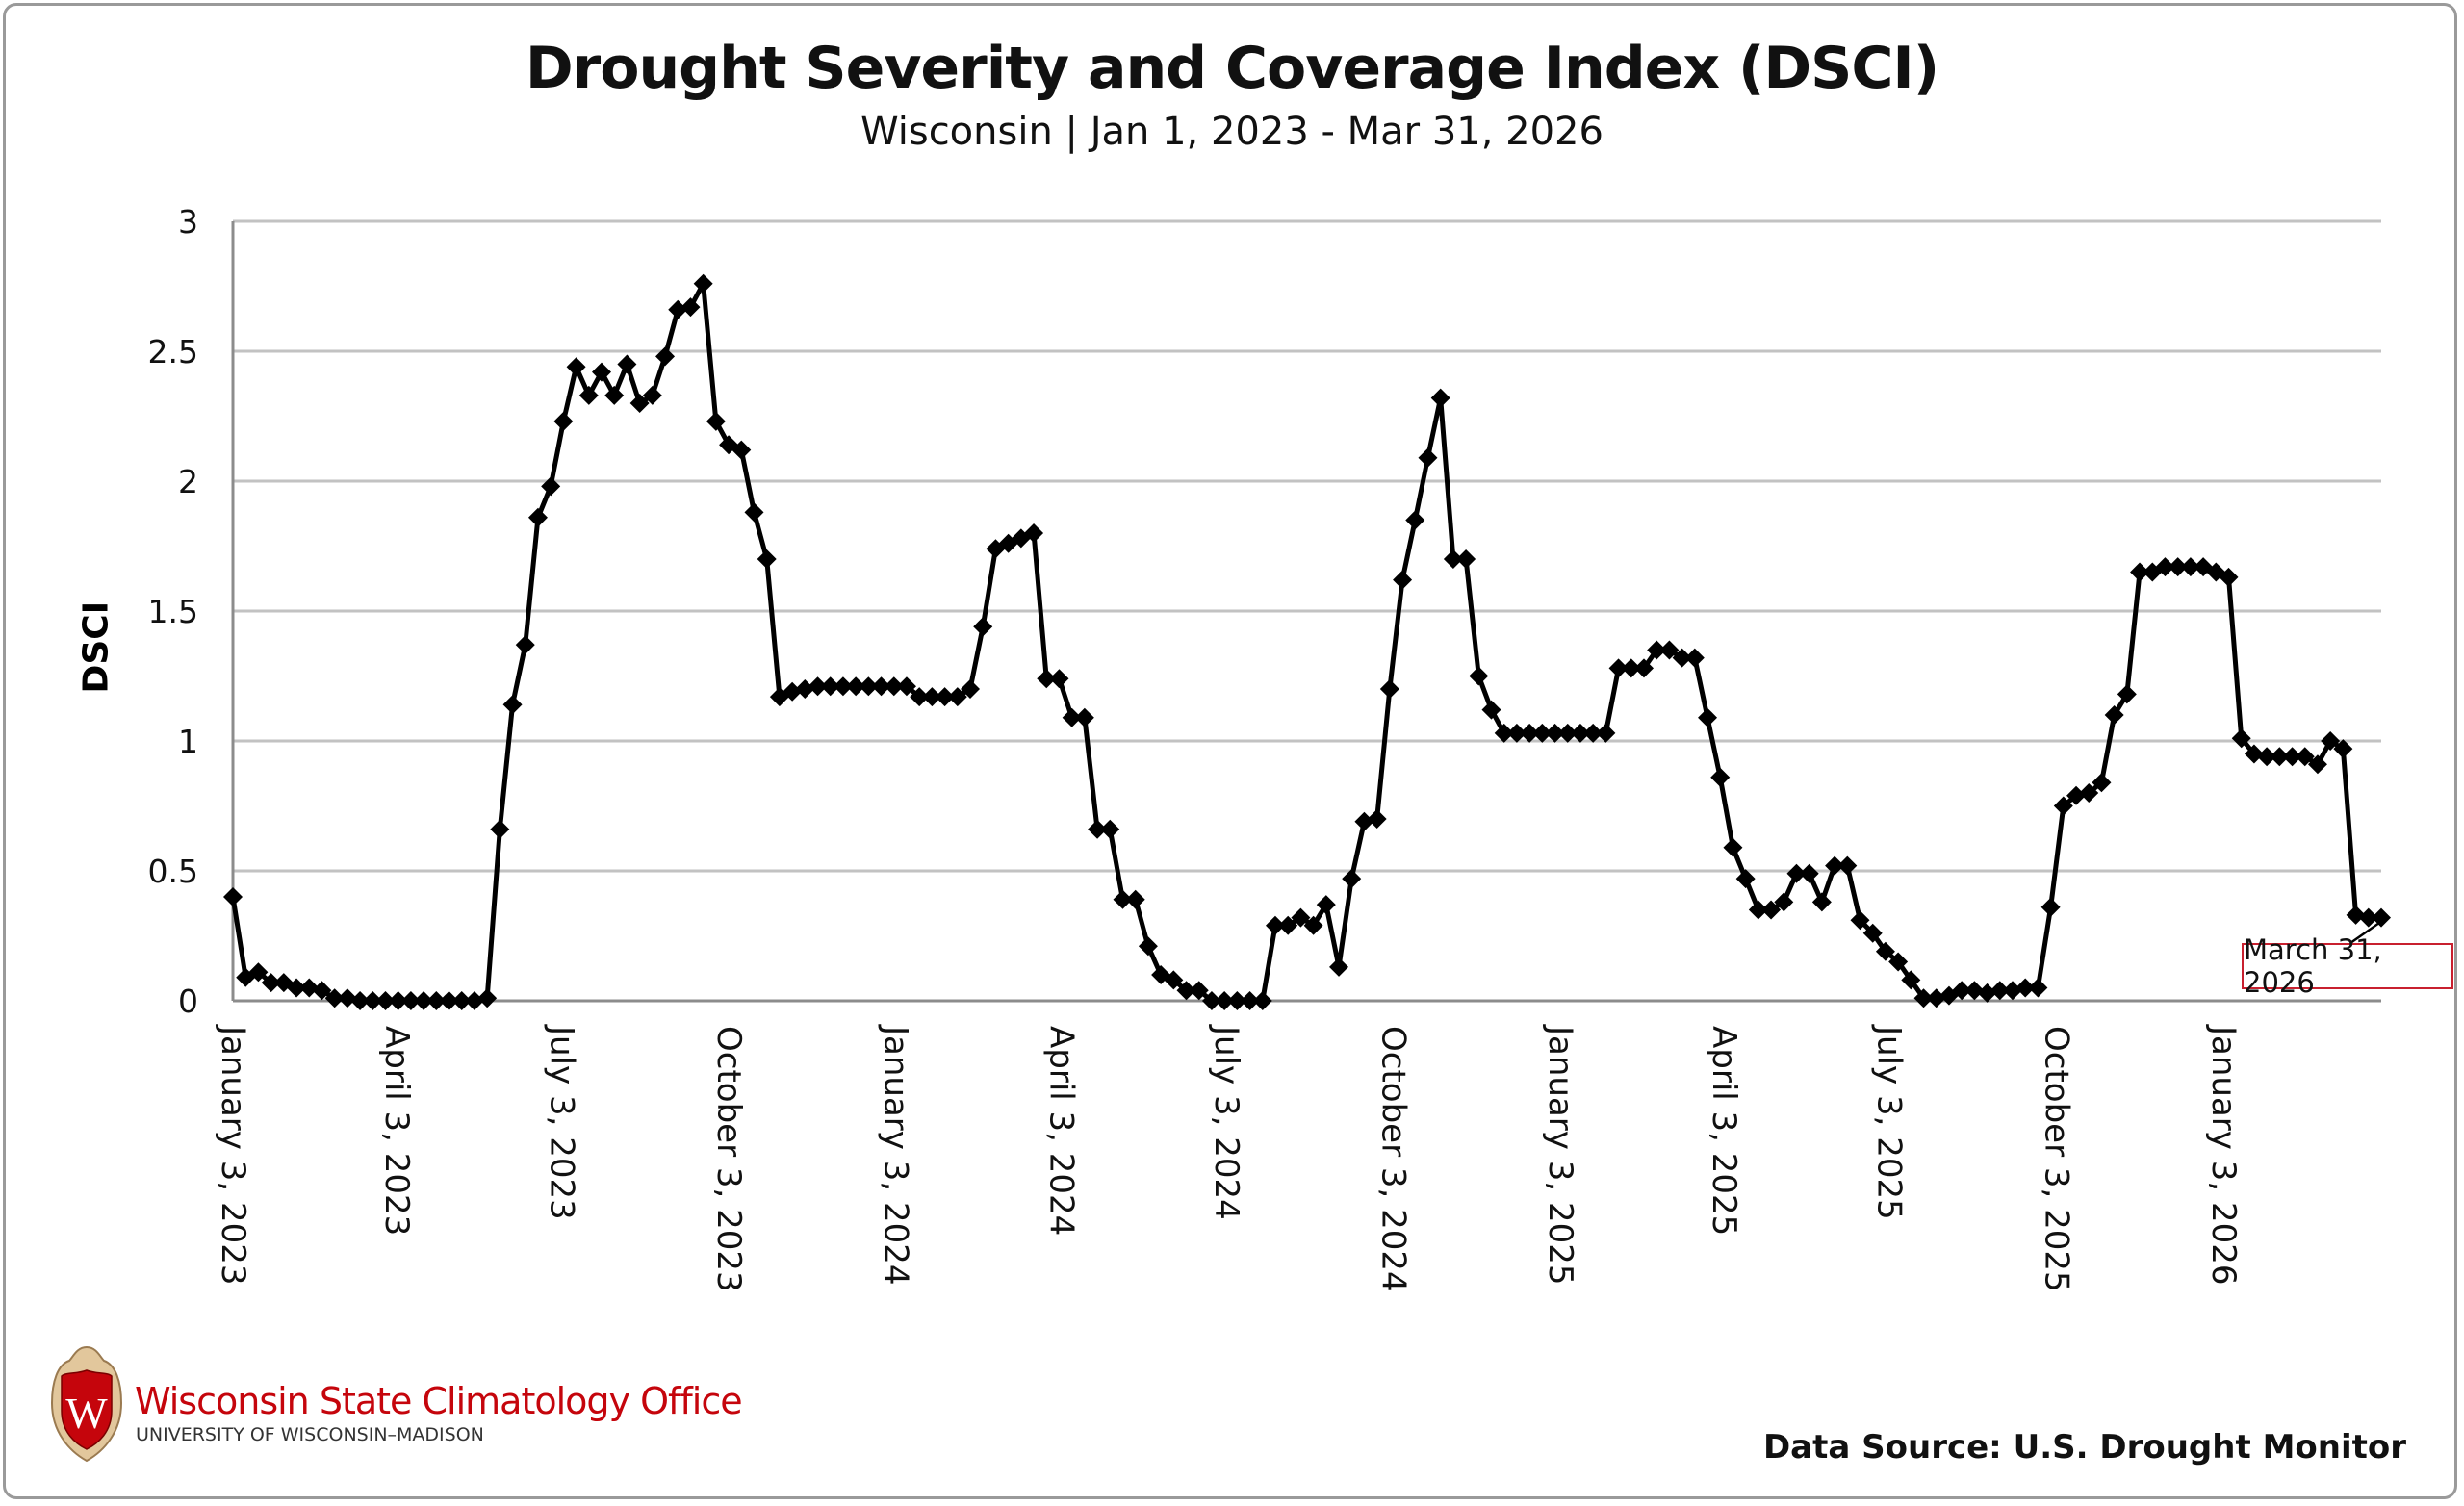 Image resolution: width=2464 pixels, height=1506 pixels. I want to click on chart-subtitle: Wisconsin | Jan 1, 2023 - Mar 31, 2026, so click(1232, 132).